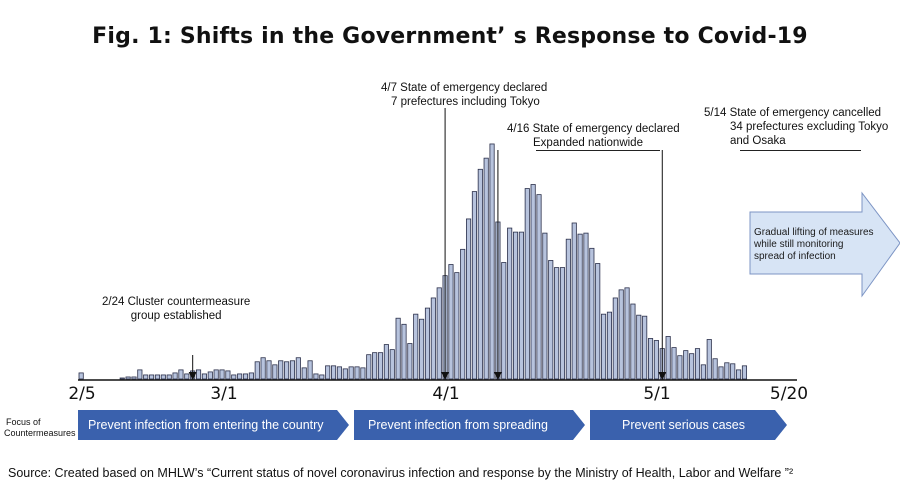  I want to click on x-tick-label: 5/20, so click(789, 394).